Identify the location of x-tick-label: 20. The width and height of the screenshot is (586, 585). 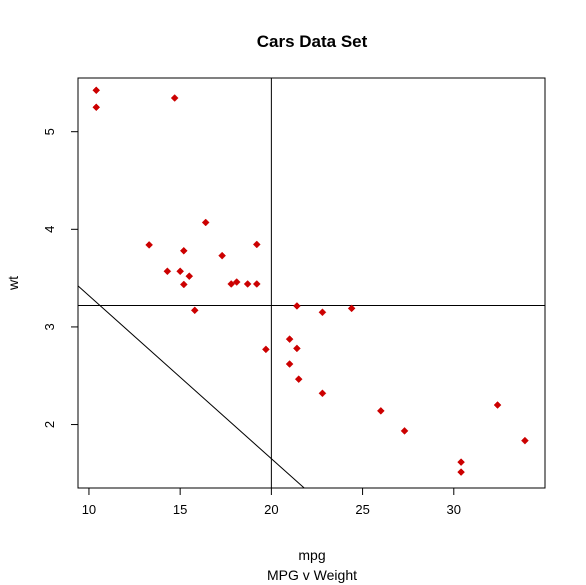
(271, 509).